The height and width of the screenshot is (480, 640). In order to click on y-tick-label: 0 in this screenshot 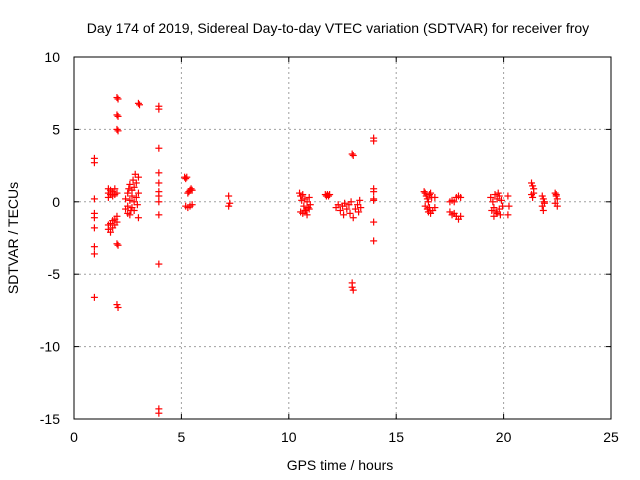, I will do `click(56, 202)`.